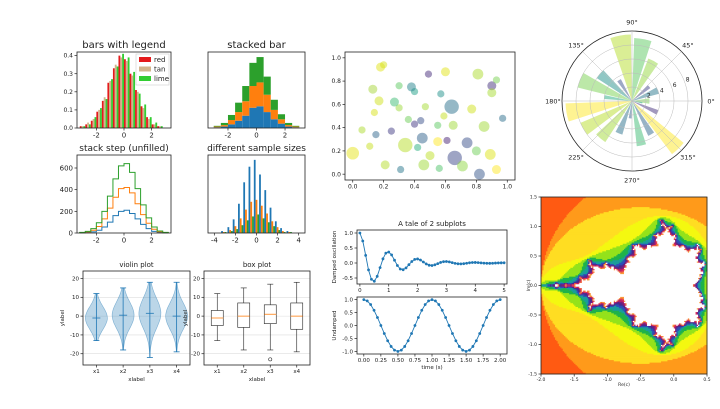  What do you see at coordinates (110, 104) in the screenshot?
I see `bar-tan` at bounding box center [110, 104].